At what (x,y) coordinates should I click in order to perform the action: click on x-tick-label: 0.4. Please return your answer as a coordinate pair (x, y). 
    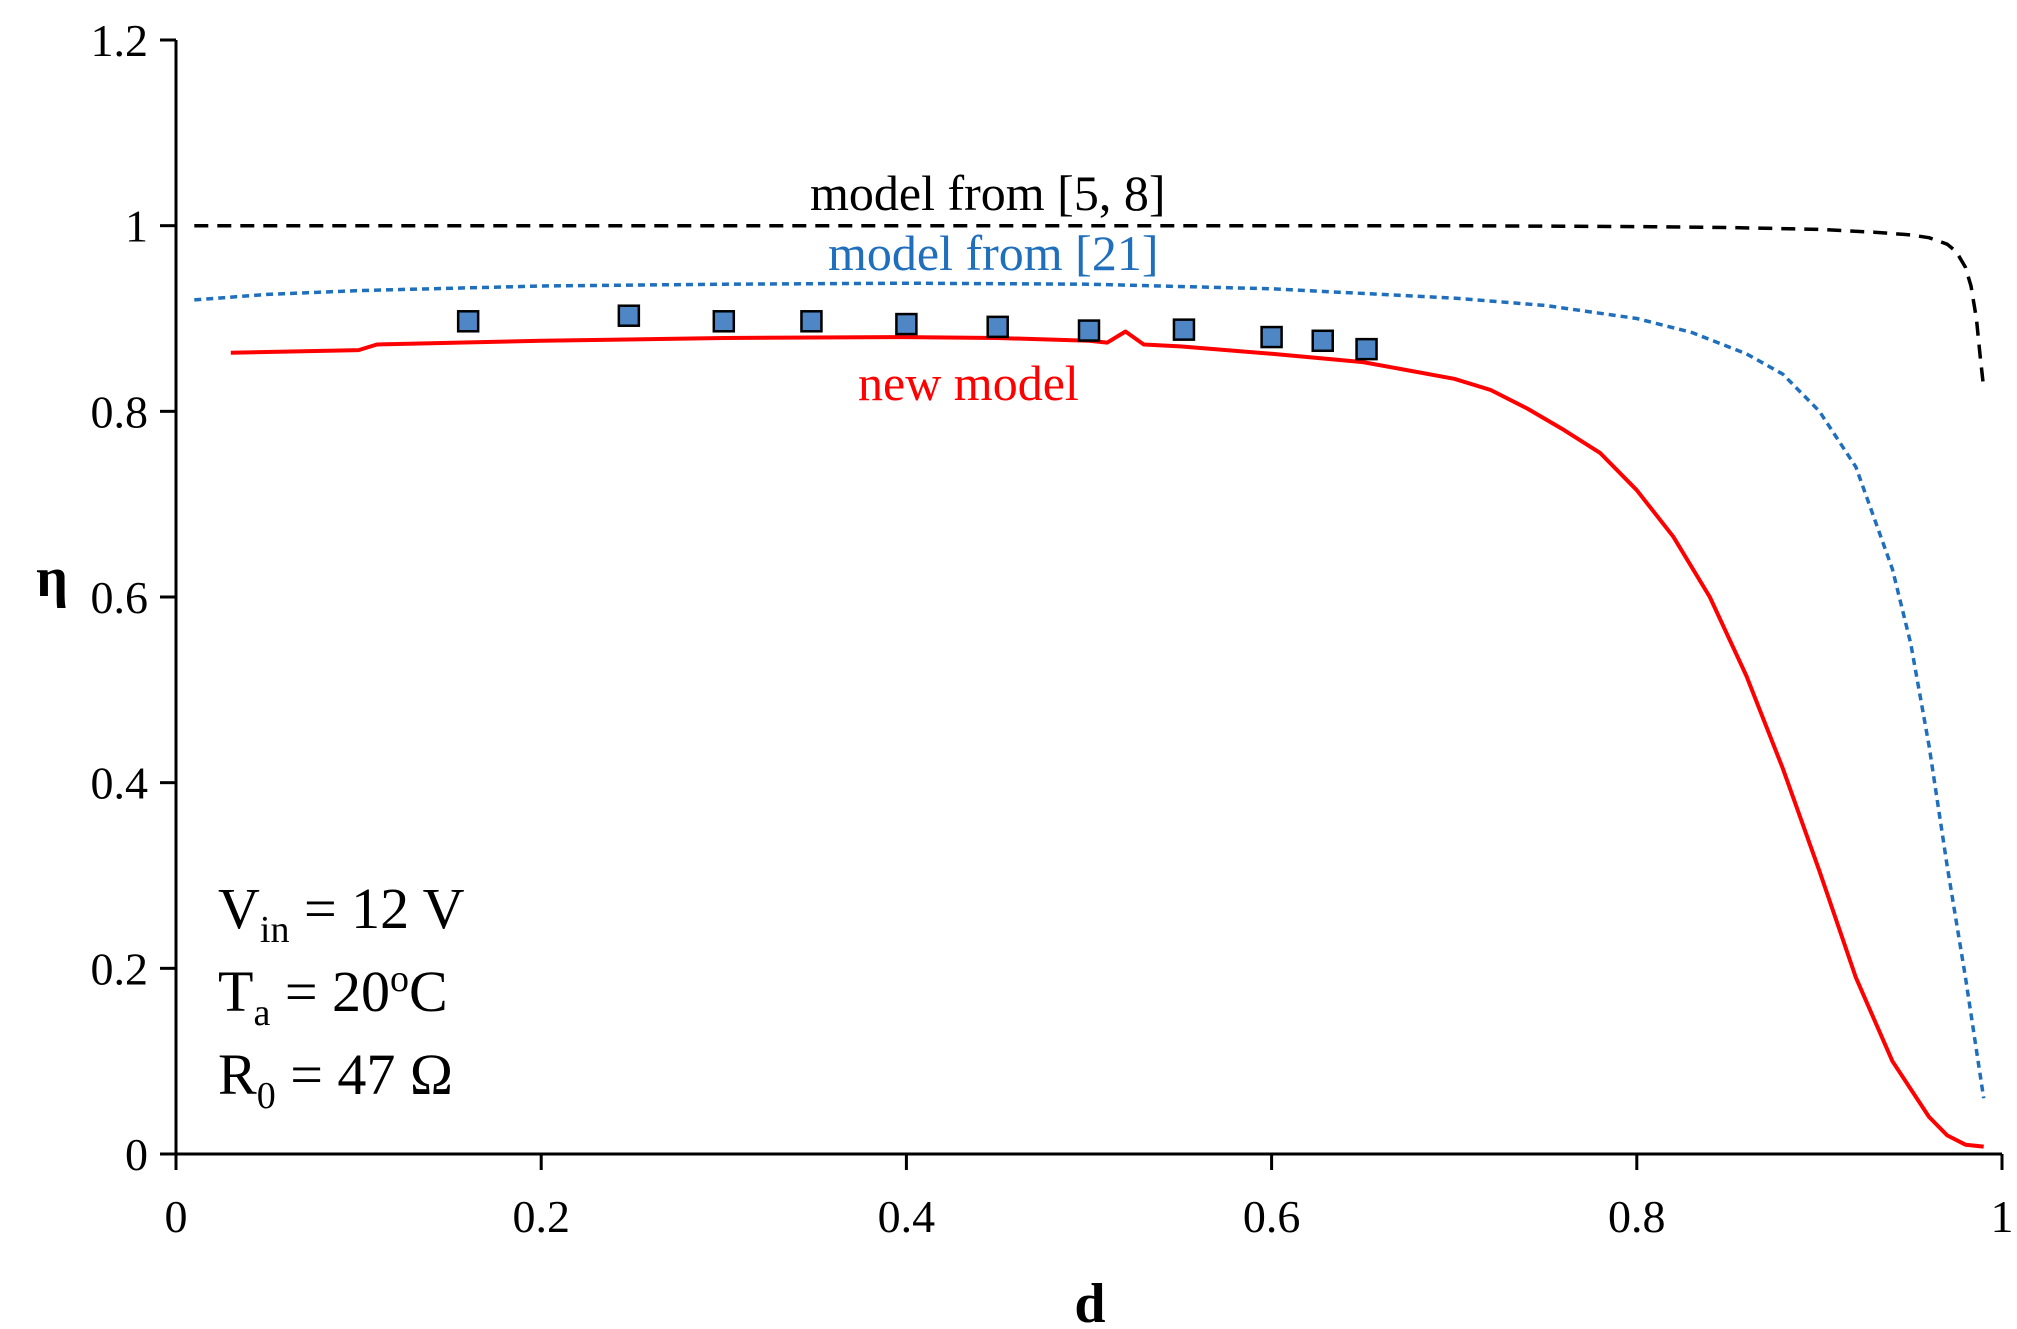
    Looking at the image, I should click on (907, 1216).